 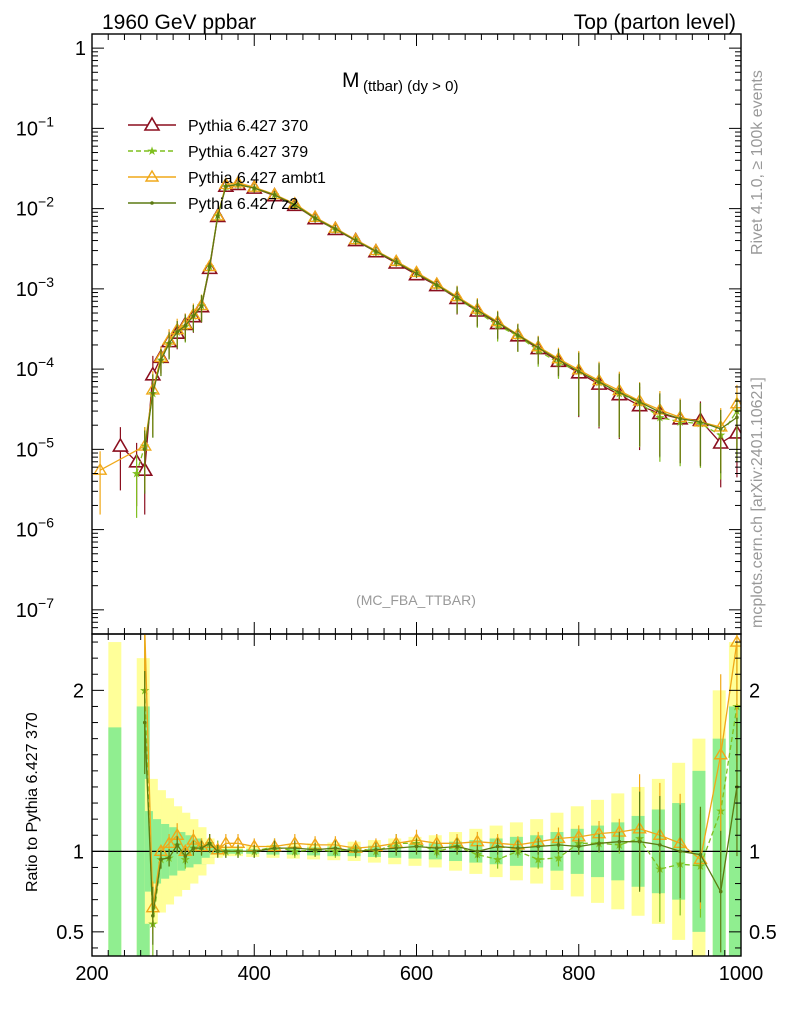 What do you see at coordinates (91, 974) in the screenshot?
I see `x-tick-label: 200` at bounding box center [91, 974].